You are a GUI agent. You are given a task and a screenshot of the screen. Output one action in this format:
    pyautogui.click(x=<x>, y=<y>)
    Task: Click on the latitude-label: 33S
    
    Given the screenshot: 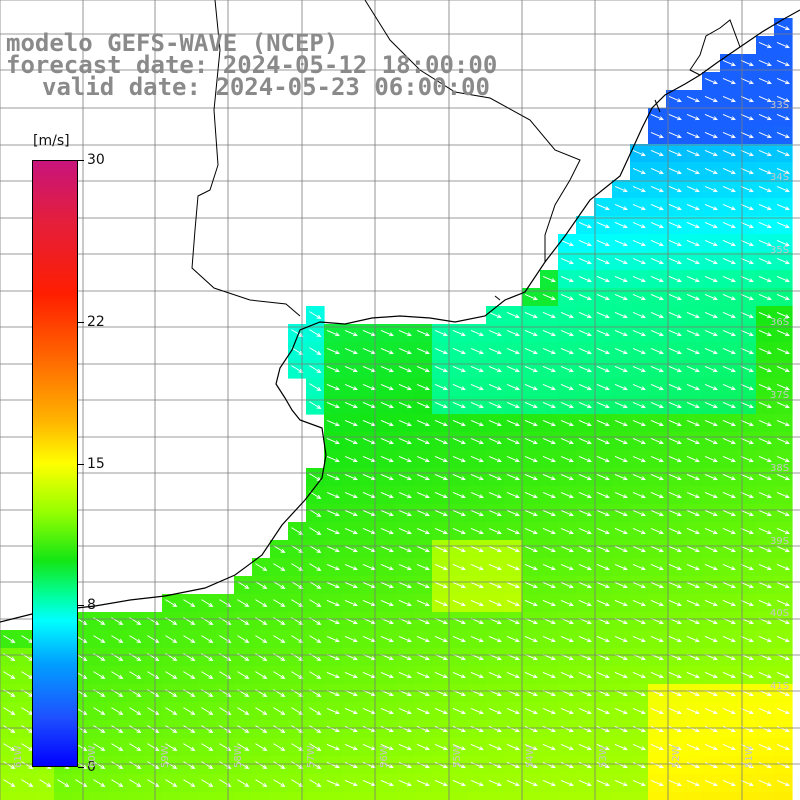 What is the action you would take?
    pyautogui.click(x=780, y=105)
    